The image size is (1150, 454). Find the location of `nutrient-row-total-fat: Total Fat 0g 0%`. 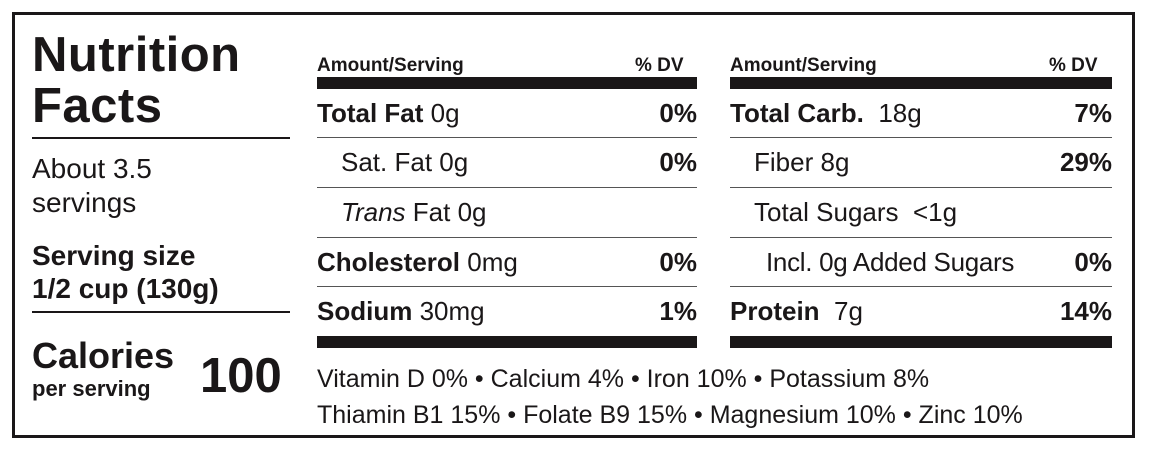

nutrient-row-total-fat: Total Fat 0g 0% is located at coordinates (507, 113).